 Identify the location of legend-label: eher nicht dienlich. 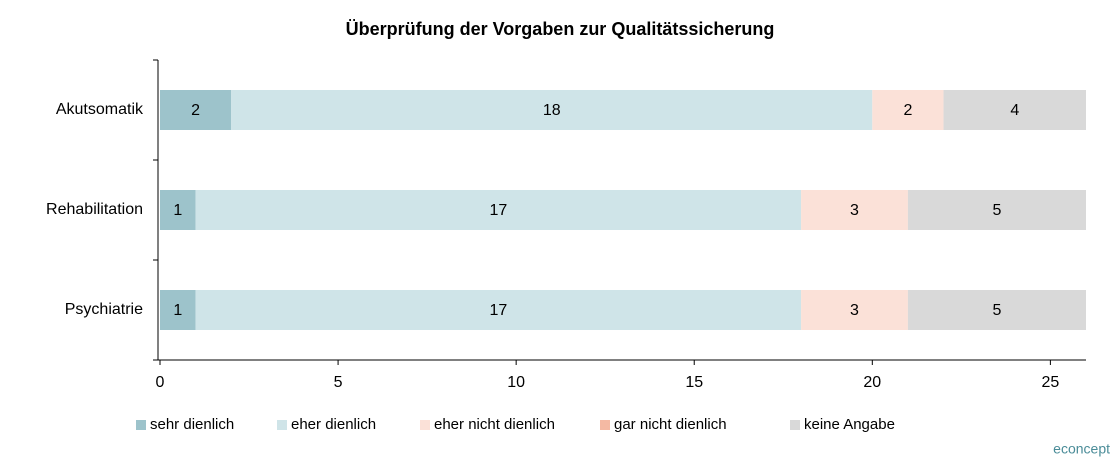
(494, 424).